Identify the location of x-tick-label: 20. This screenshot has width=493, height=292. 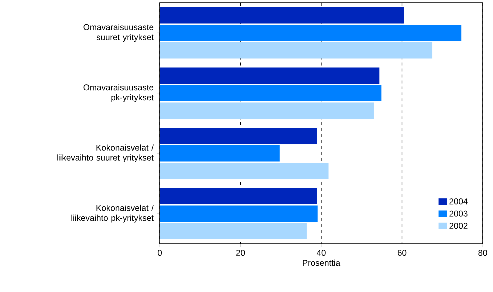
(241, 253).